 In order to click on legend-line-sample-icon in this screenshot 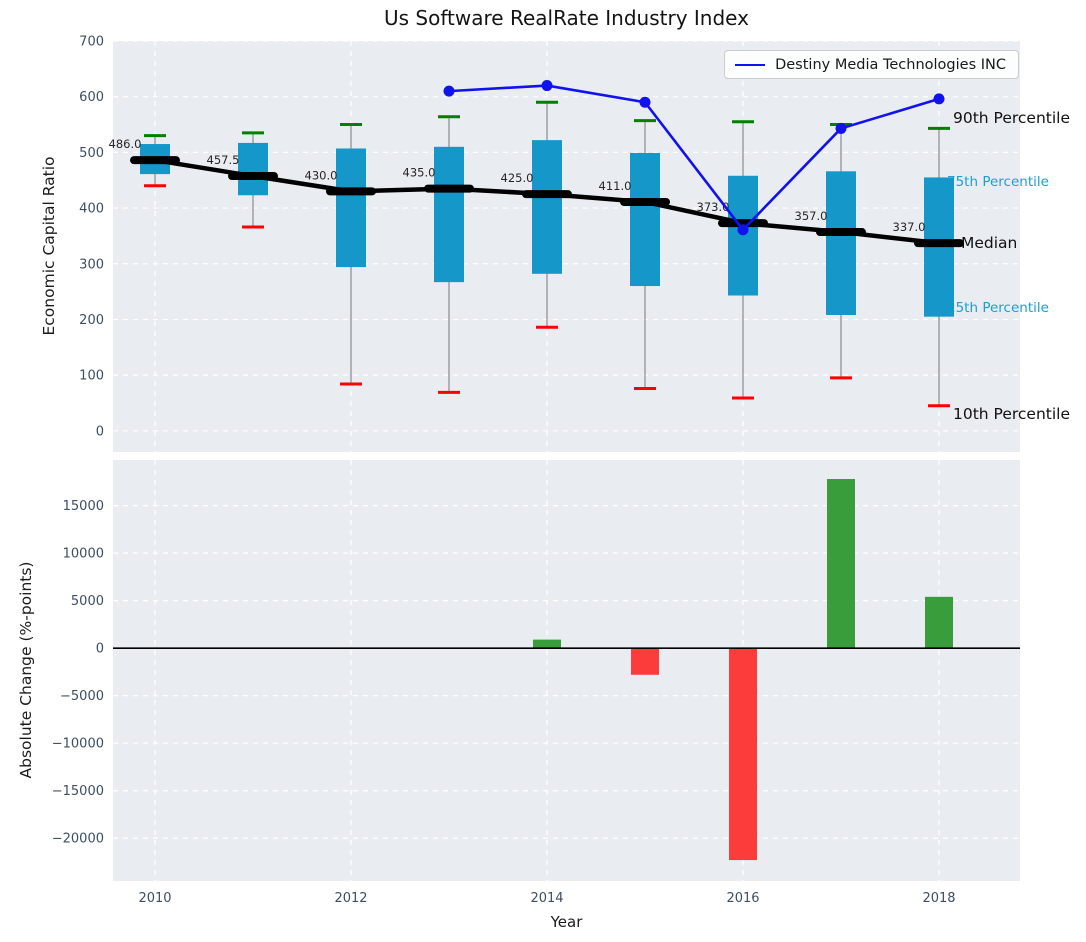, I will do `click(750, 64)`.